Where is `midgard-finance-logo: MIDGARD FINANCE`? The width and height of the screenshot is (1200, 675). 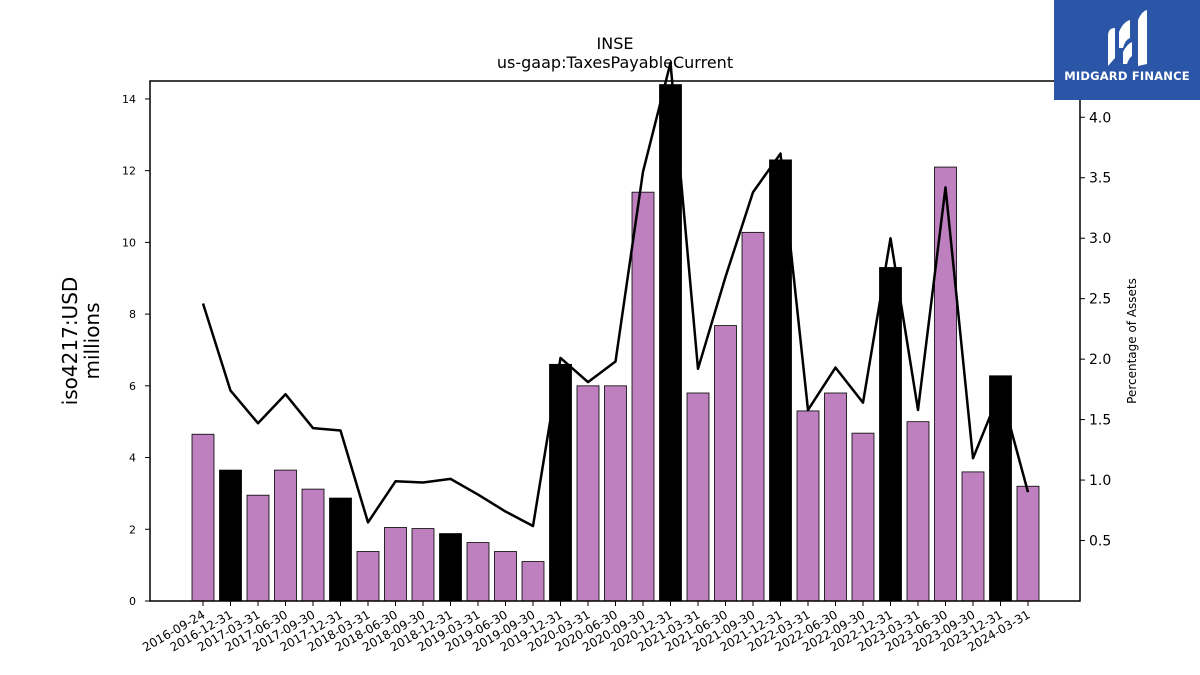
midgard-finance-logo: MIDGARD FINANCE is located at coordinates (1127, 50).